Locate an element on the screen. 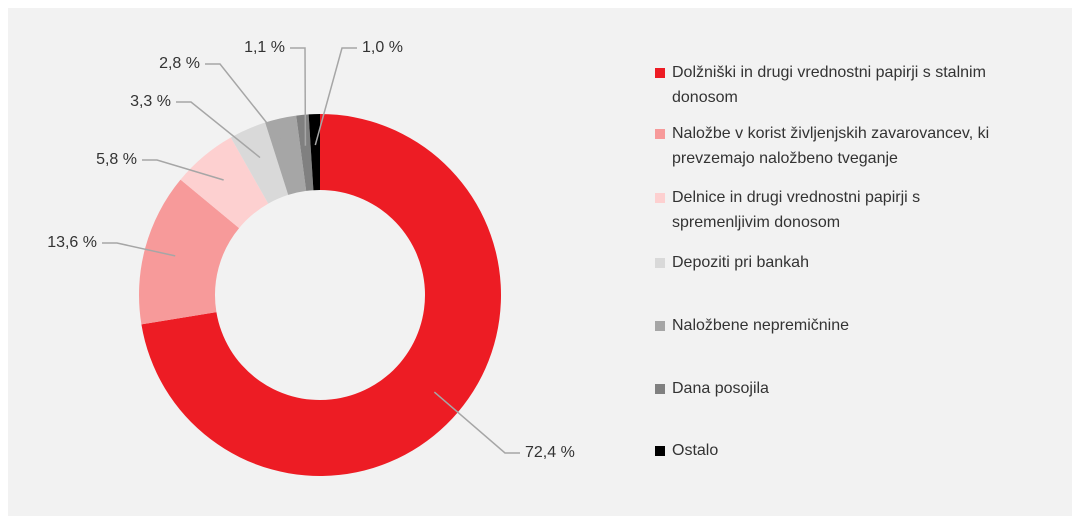 The height and width of the screenshot is (531, 1080). legend-label: Naložbene nepremičnine is located at coordinates (760, 325).